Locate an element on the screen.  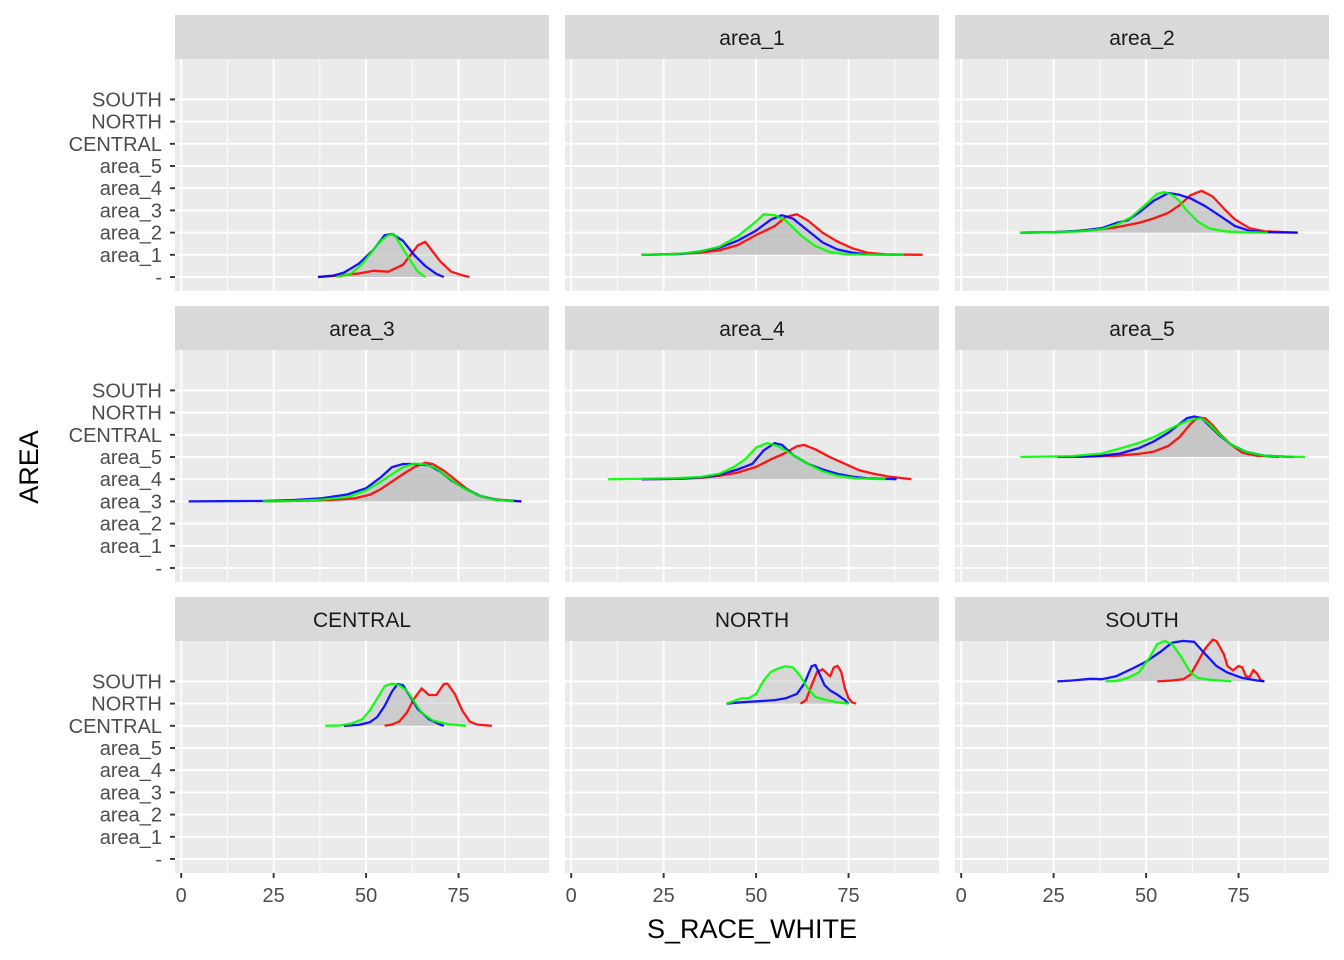
facet-strip-label: area_3 is located at coordinates (361, 329).